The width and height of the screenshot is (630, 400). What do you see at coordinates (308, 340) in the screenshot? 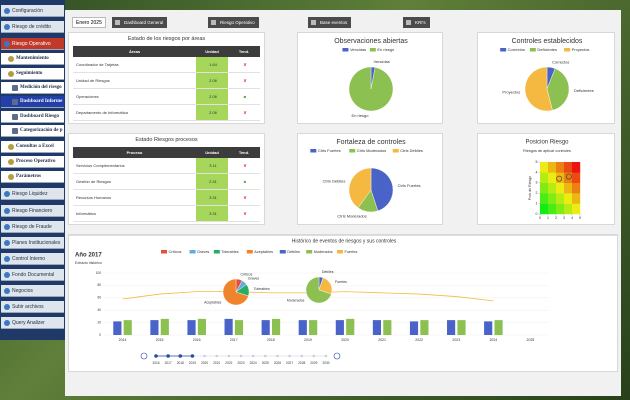
I see `x-tick-label: 2019` at bounding box center [308, 340].